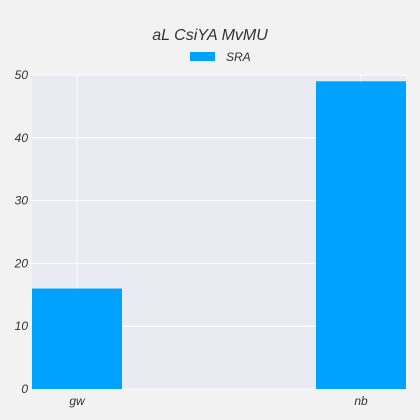 This screenshot has width=420, height=420. I want to click on y-tick-label: 30, so click(22, 201).